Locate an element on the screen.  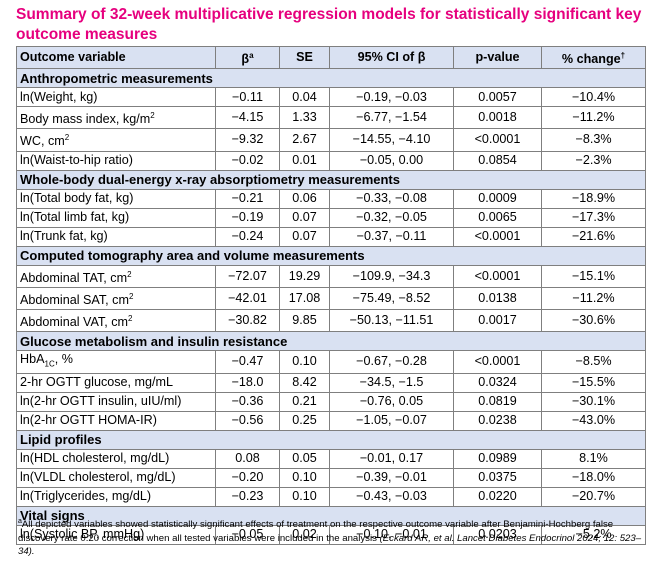
cell-percent-change: −11.2% is located at coordinates (593, 118).